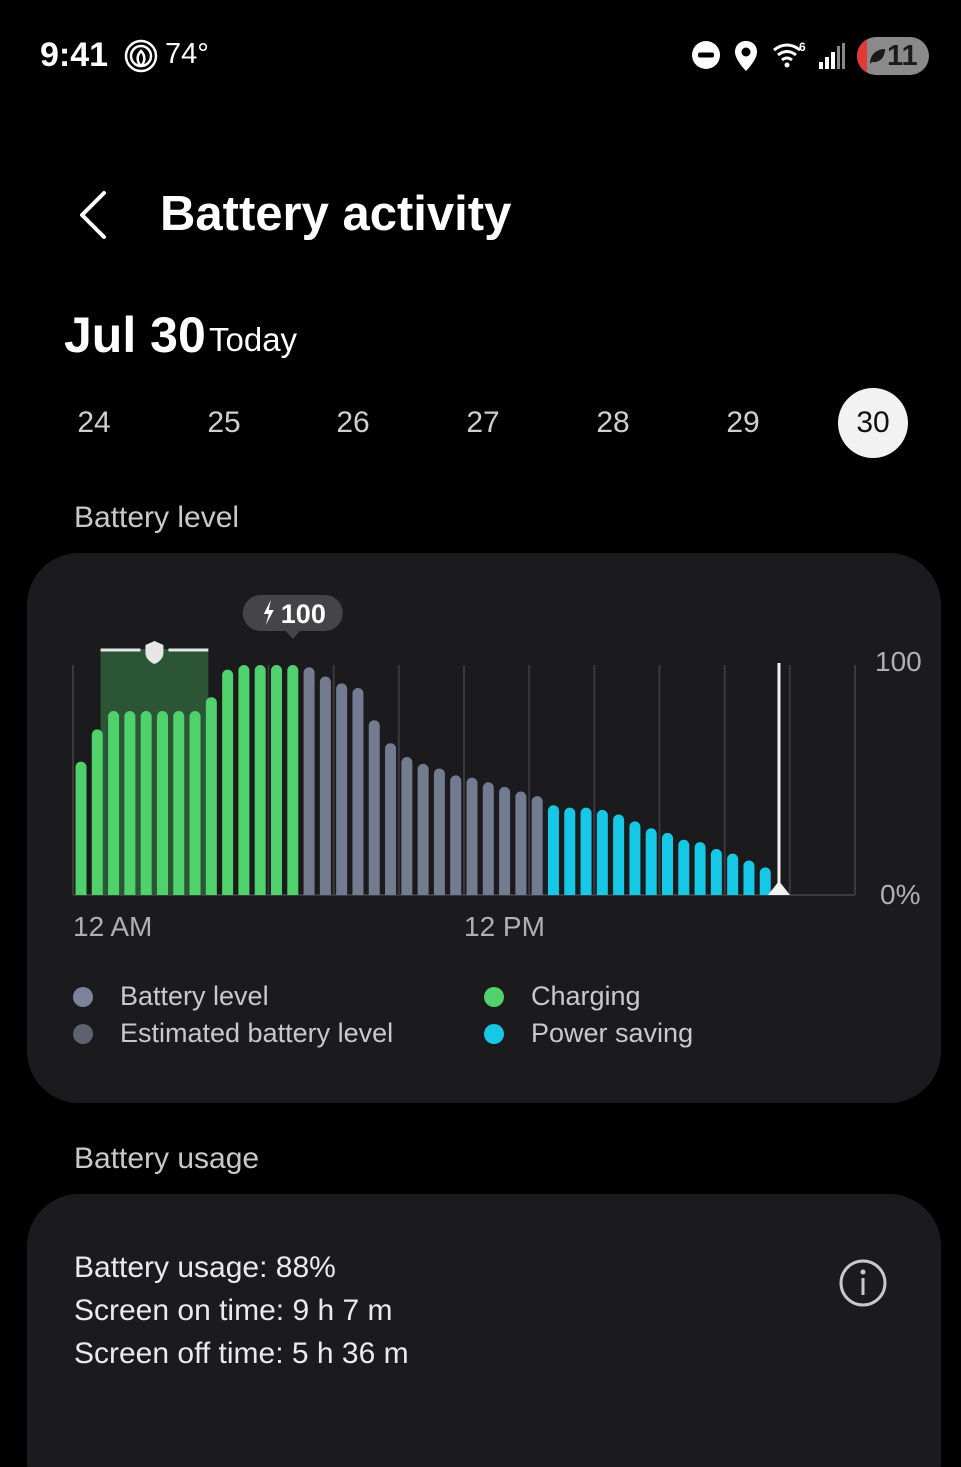 The width and height of the screenshot is (961, 1467). Describe the element at coordinates (789, 54) in the screenshot. I see `wifi-6-icon: 6` at that location.